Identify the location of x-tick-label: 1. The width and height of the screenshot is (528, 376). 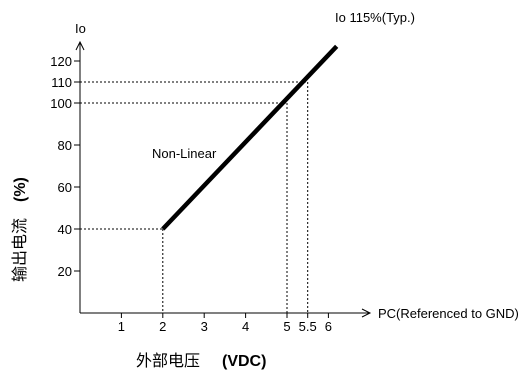
(121, 326).